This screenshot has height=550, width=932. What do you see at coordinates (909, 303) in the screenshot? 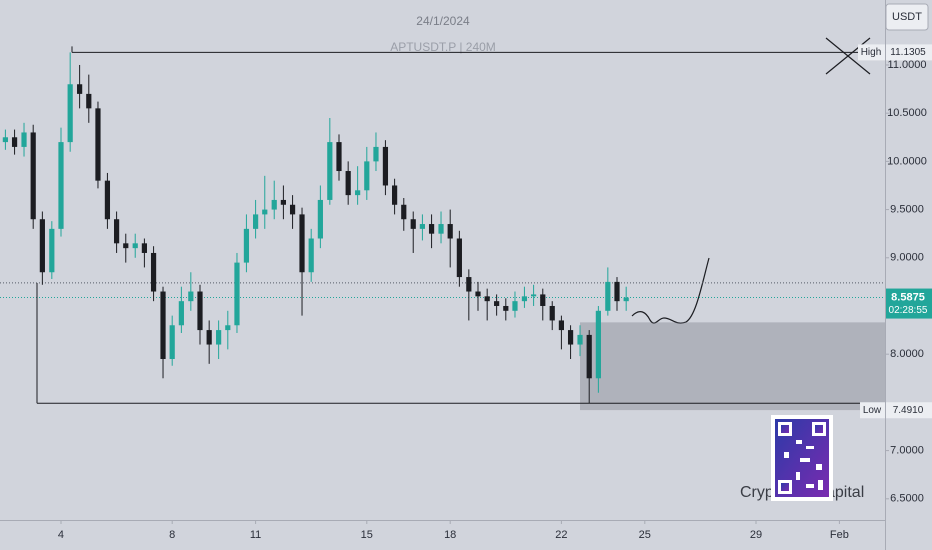
I see `last-price-box` at bounding box center [909, 303].